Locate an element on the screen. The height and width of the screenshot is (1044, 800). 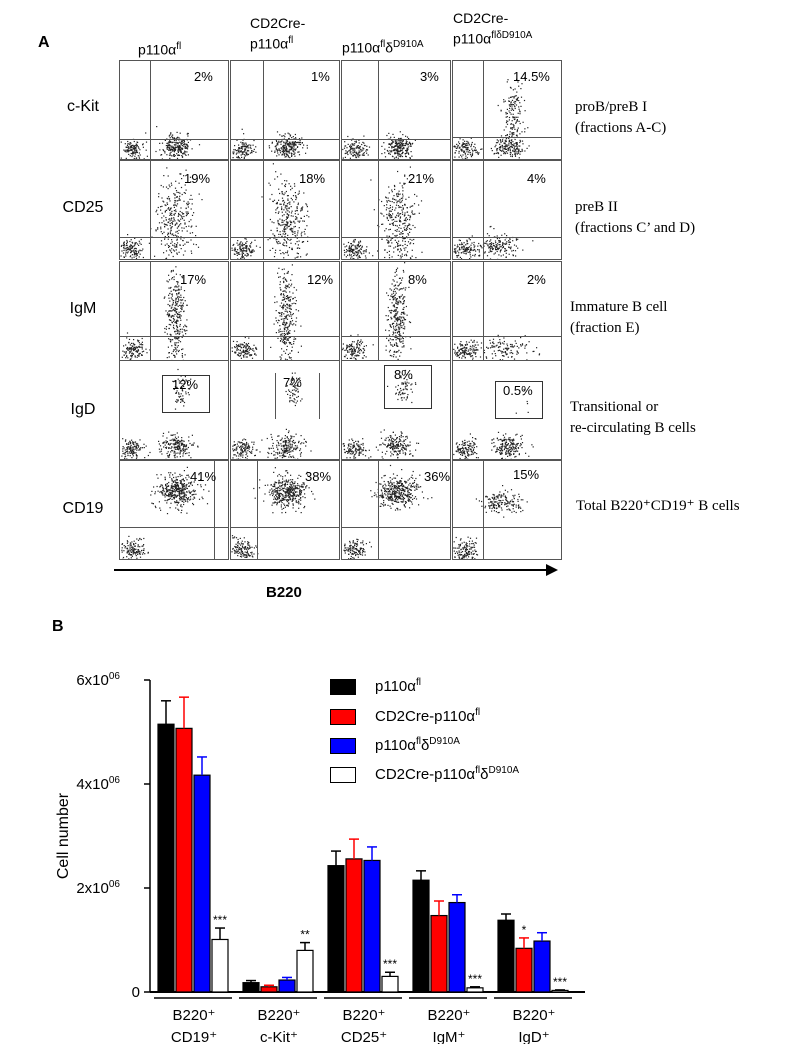
row-description-igm: Immature B cell (fraction E) is located at coordinates (619, 317).